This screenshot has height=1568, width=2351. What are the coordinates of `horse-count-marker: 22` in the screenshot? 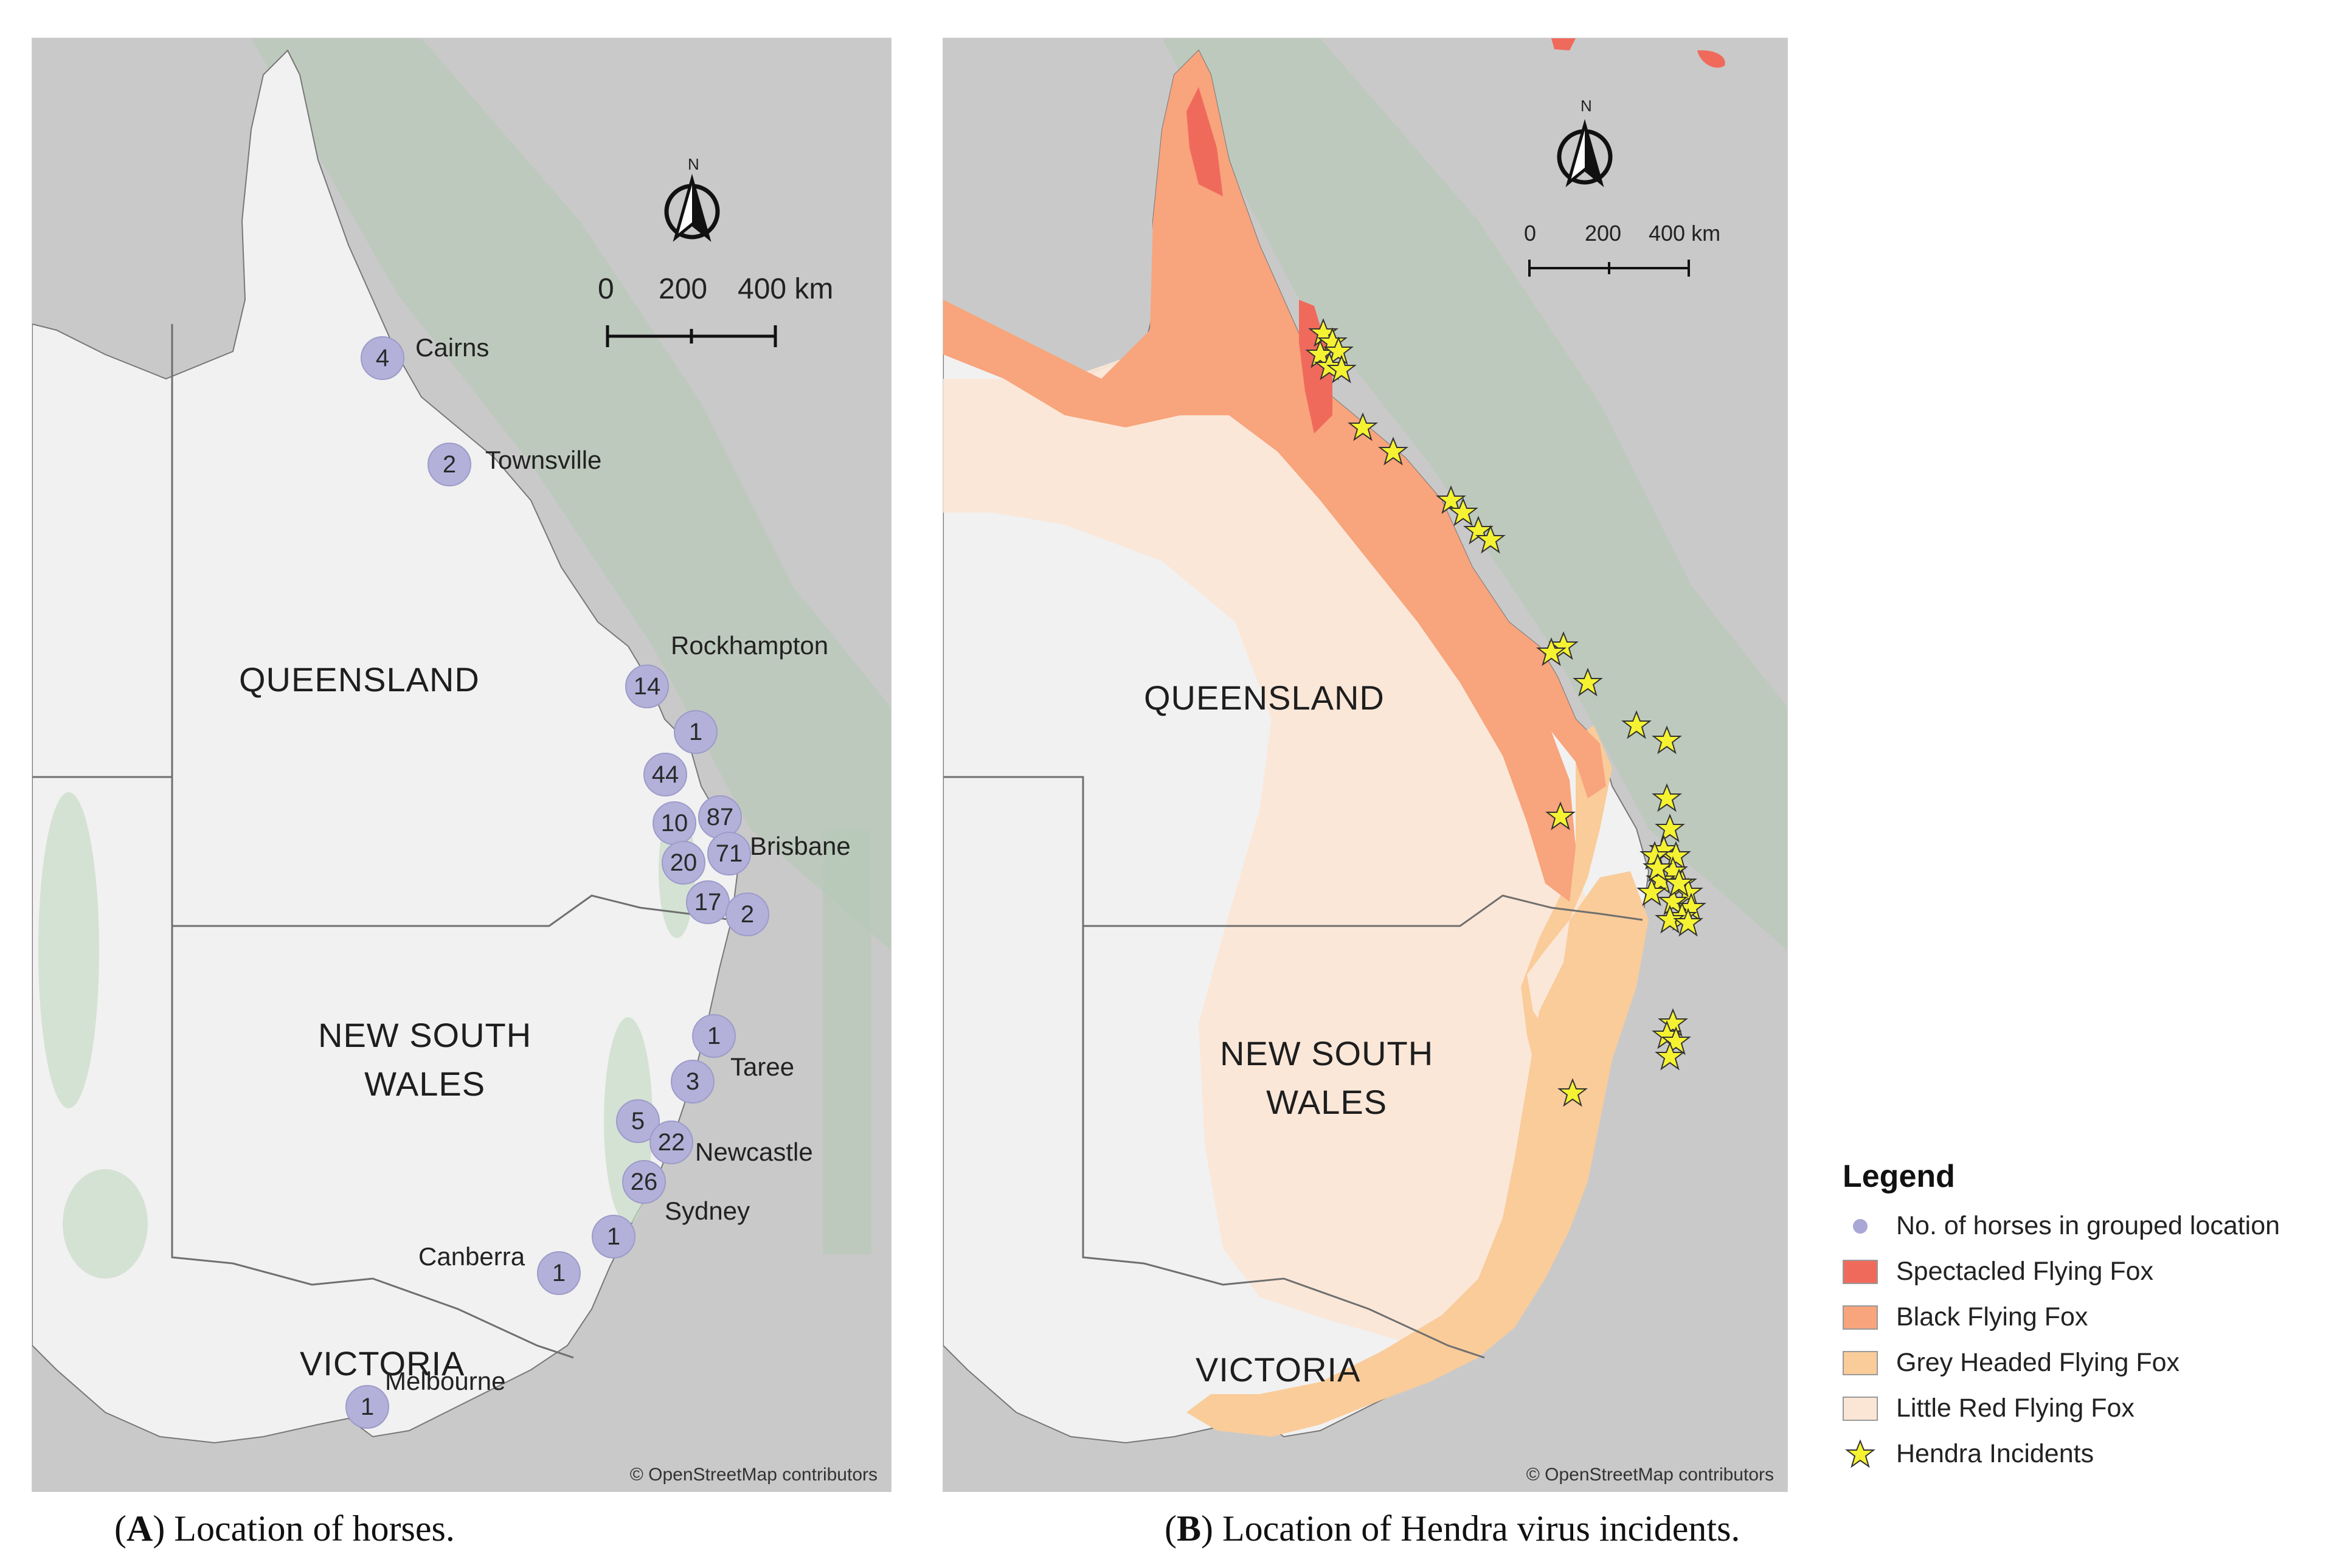 It's located at (671, 1142).